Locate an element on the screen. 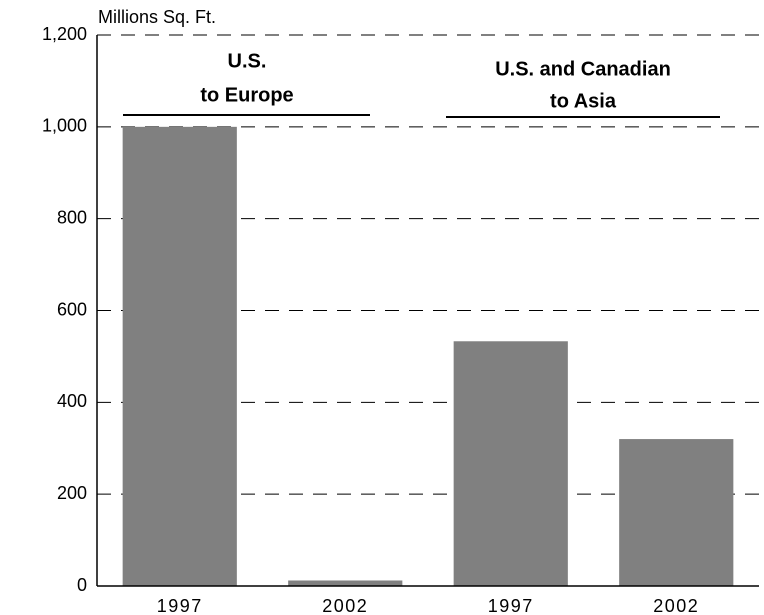  y-tick-label: 200 is located at coordinates (72, 493).